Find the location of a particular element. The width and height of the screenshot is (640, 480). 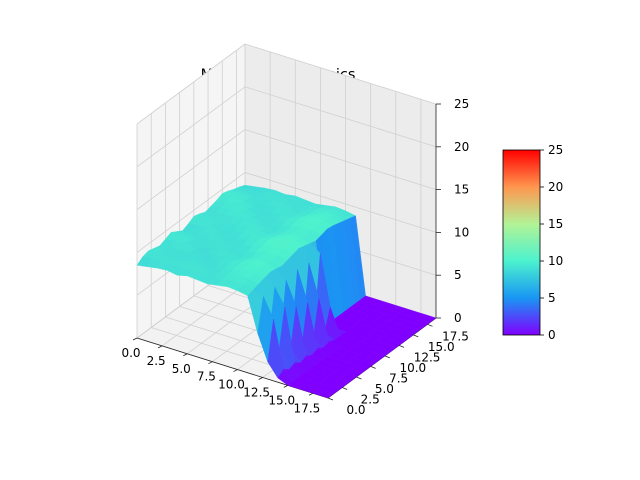

x-tick-label: 7.5 is located at coordinates (206, 377).